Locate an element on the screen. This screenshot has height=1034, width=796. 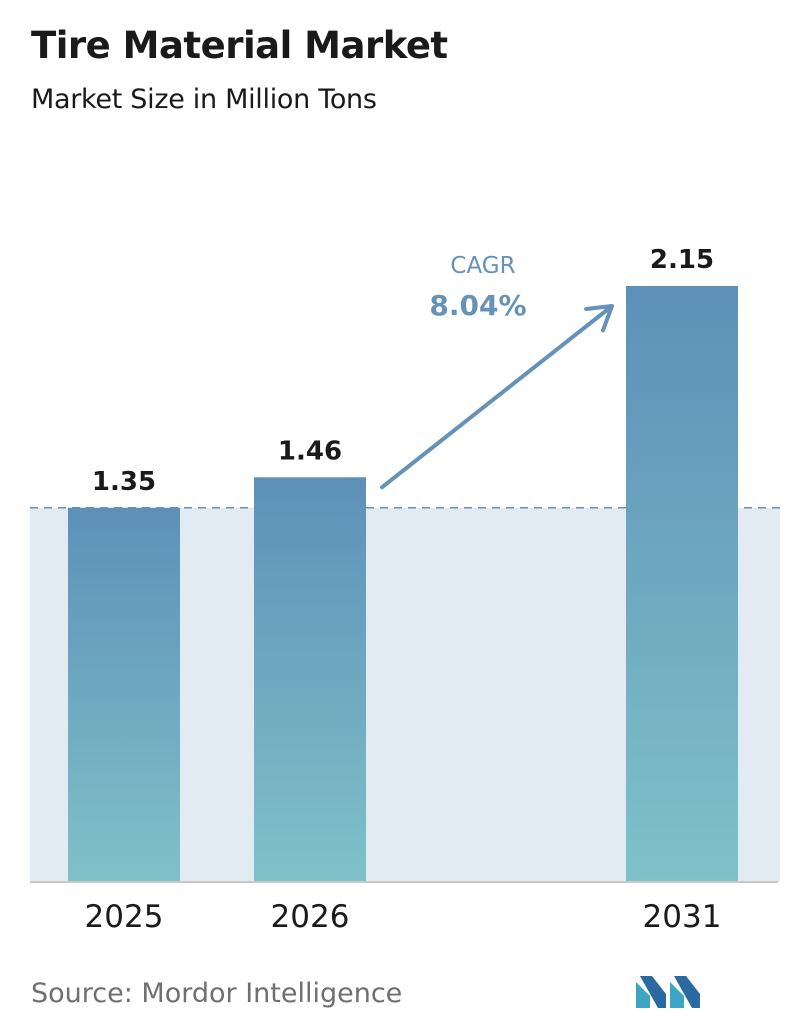
bar-2031 is located at coordinates (682, 584).